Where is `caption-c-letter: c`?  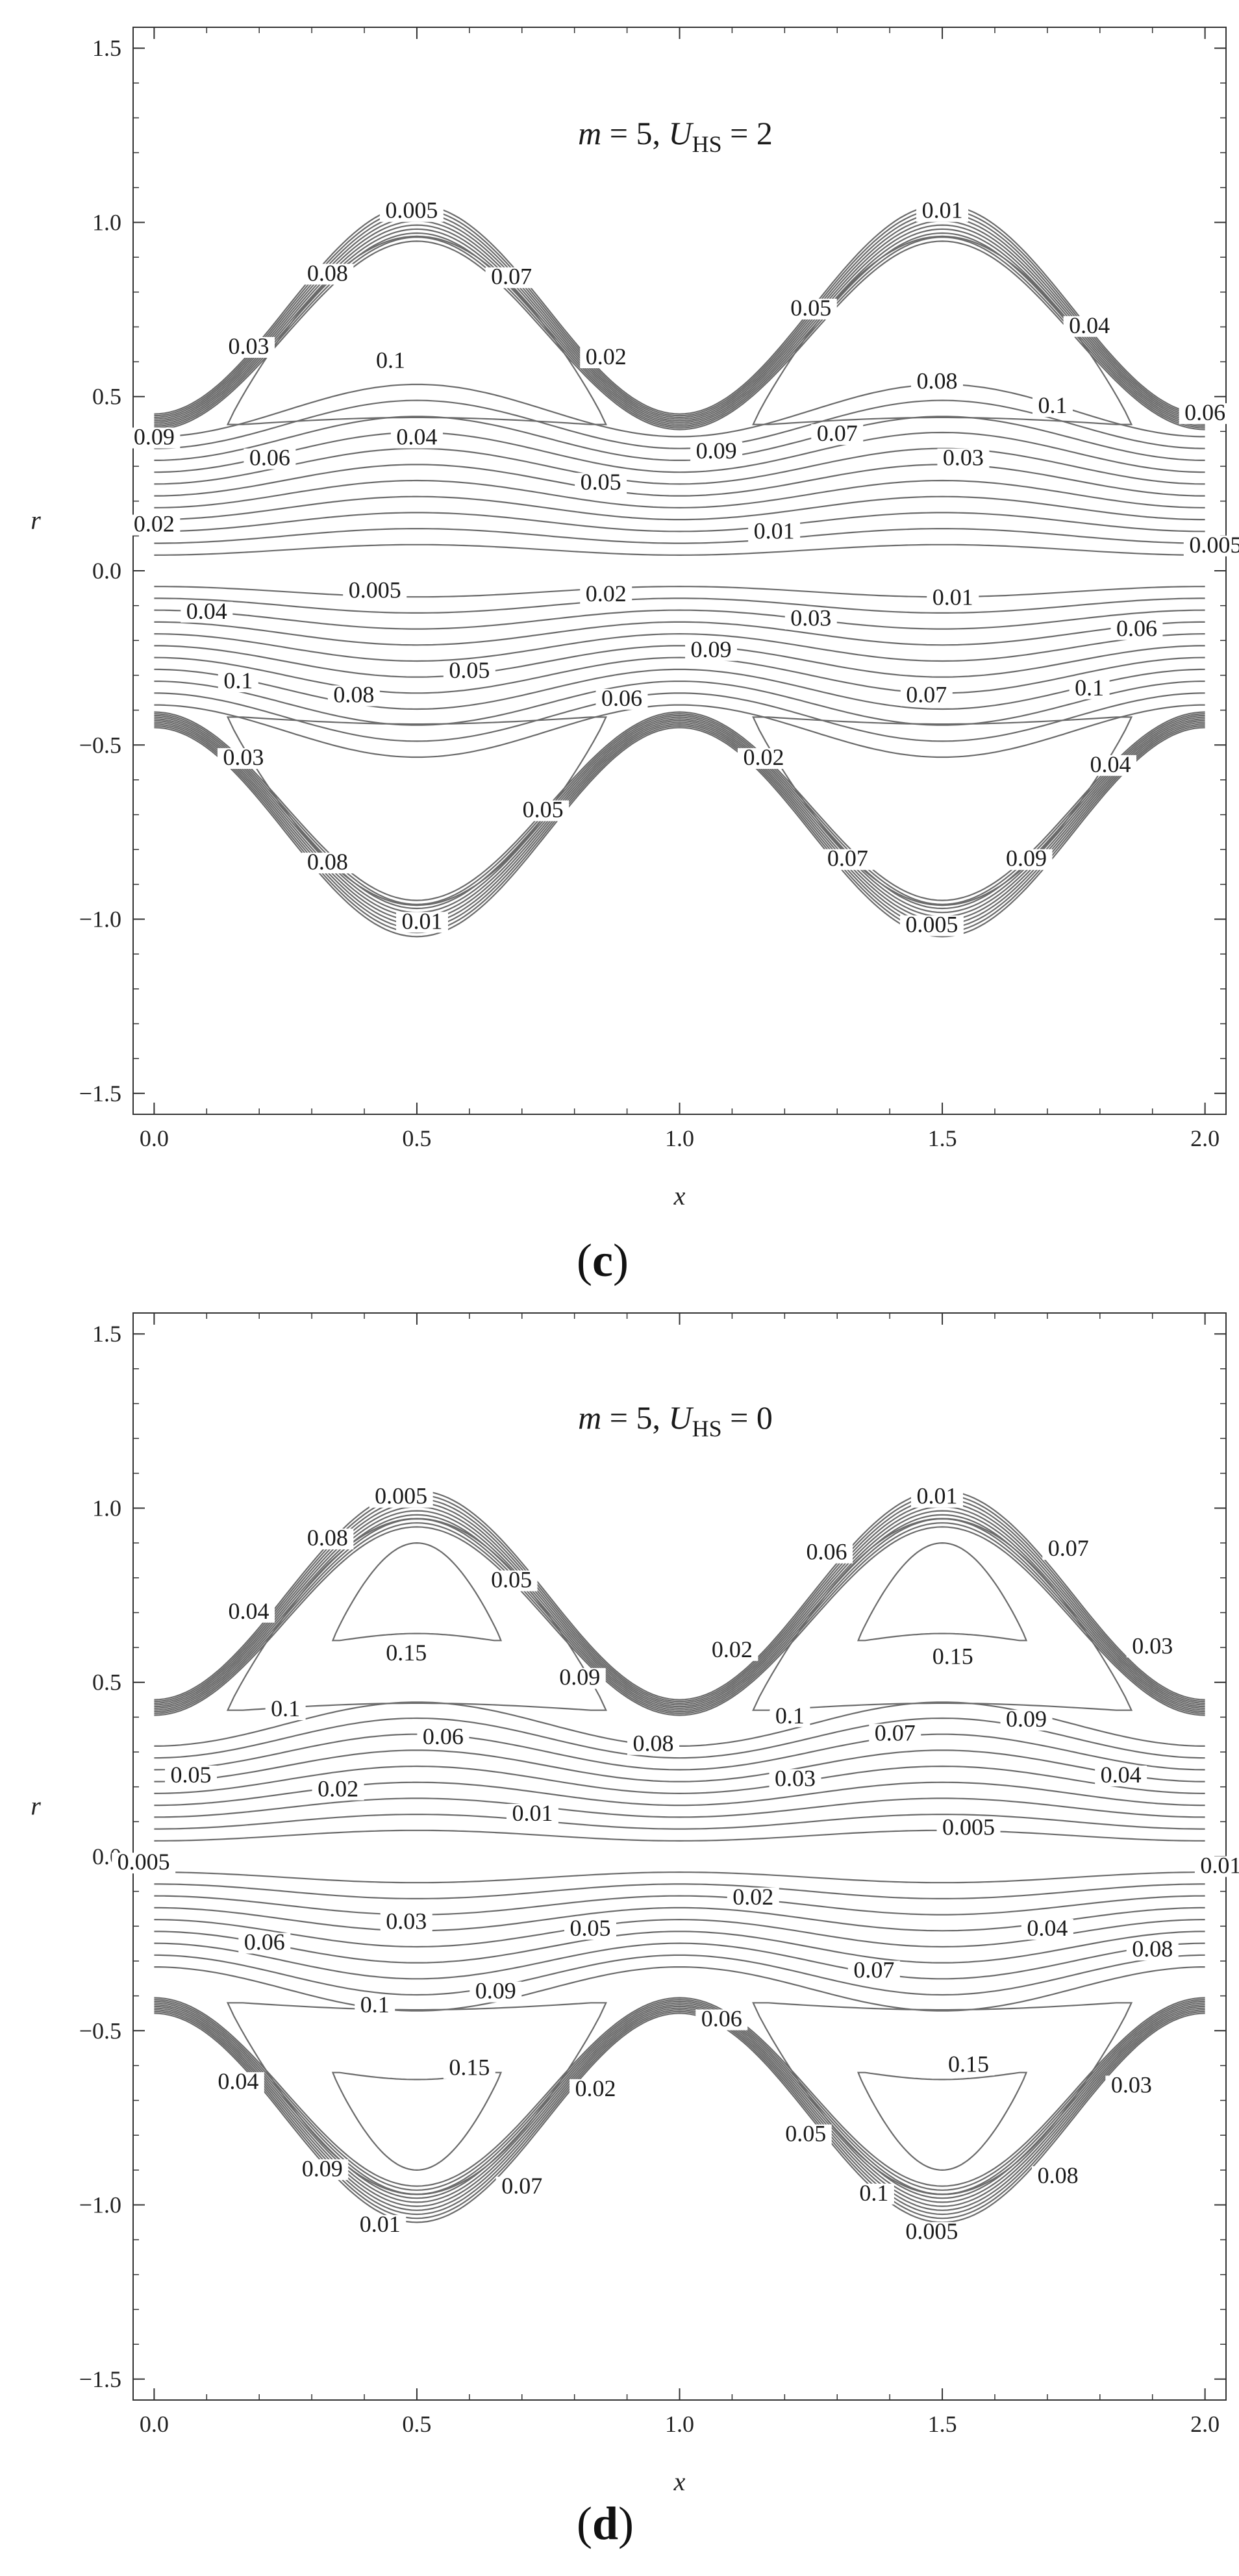 caption-c-letter: c is located at coordinates (603, 1260).